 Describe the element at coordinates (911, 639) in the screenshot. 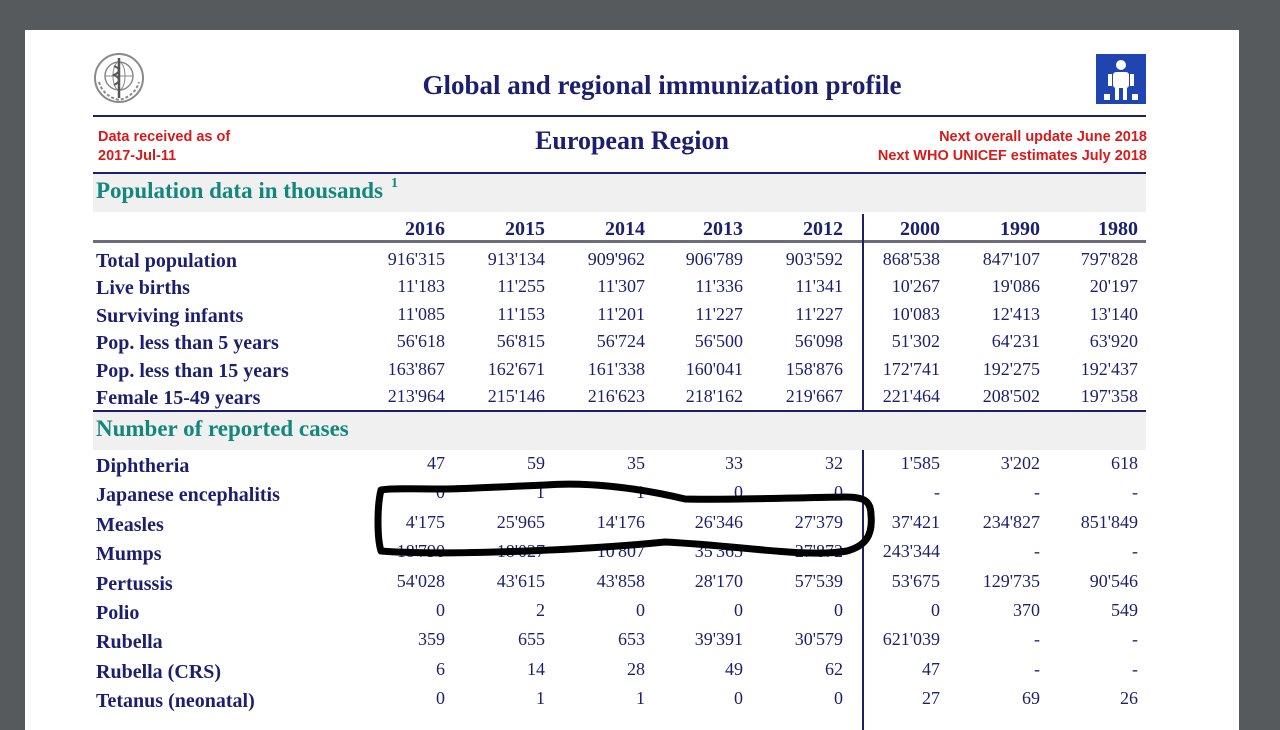

I see `table-cell: 621'039` at that location.